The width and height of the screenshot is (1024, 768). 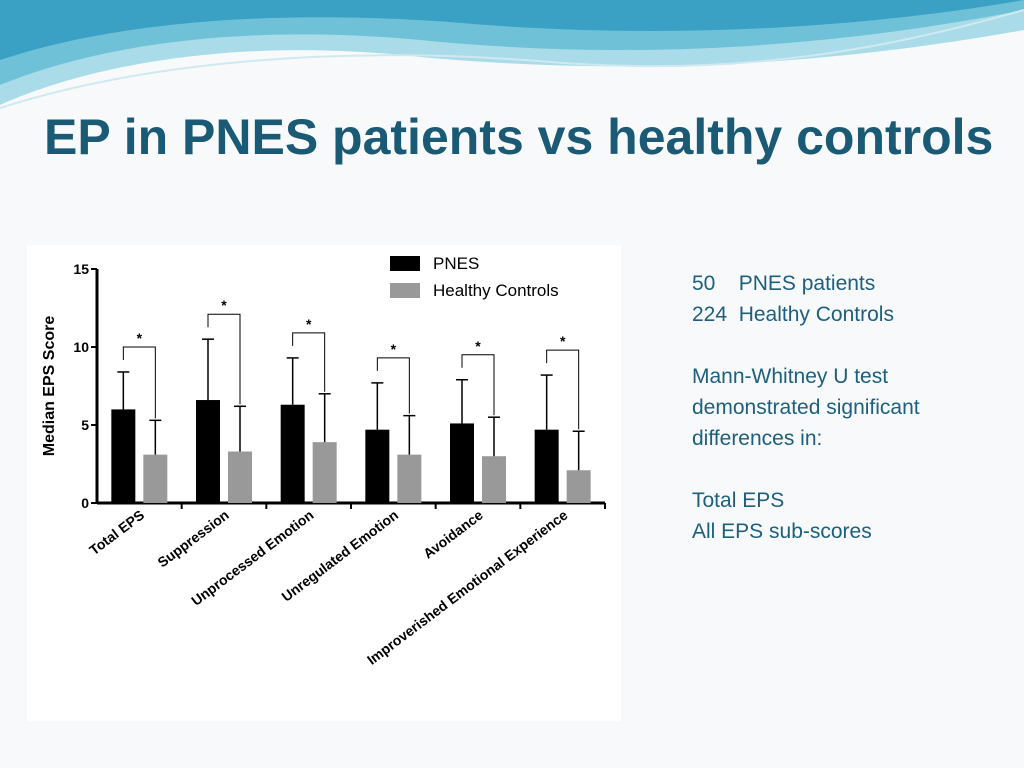 What do you see at coordinates (116, 532) in the screenshot?
I see `x-tick-label: Total EPS` at bounding box center [116, 532].